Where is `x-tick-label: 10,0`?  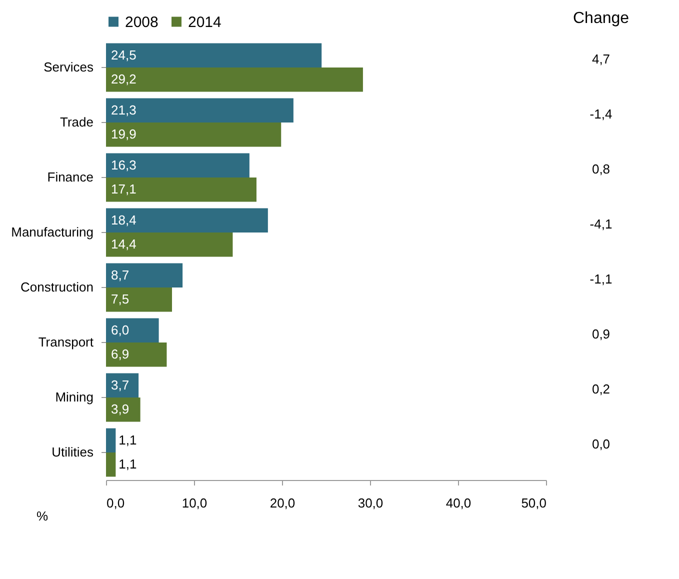 x-tick-label: 10,0 is located at coordinates (195, 503).